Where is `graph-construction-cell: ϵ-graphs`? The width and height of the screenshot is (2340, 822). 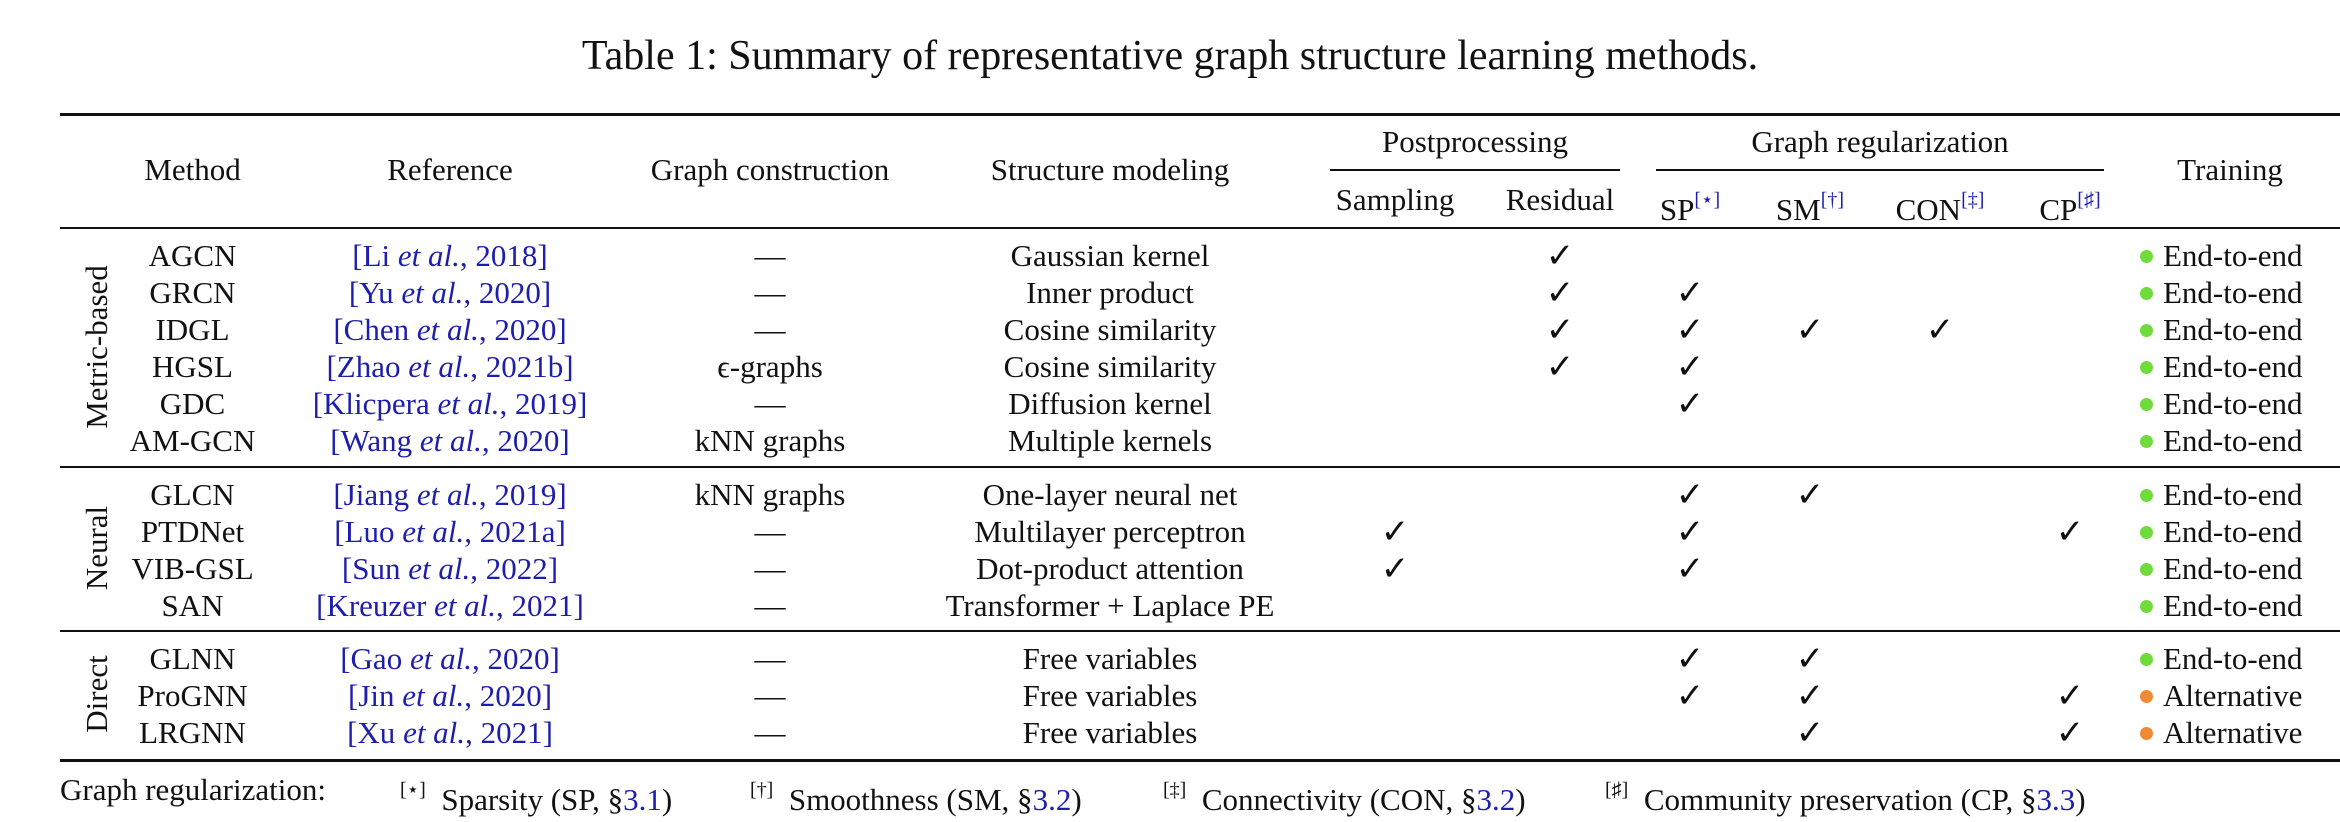
graph-construction-cell: ϵ-graphs is located at coordinates (770, 366).